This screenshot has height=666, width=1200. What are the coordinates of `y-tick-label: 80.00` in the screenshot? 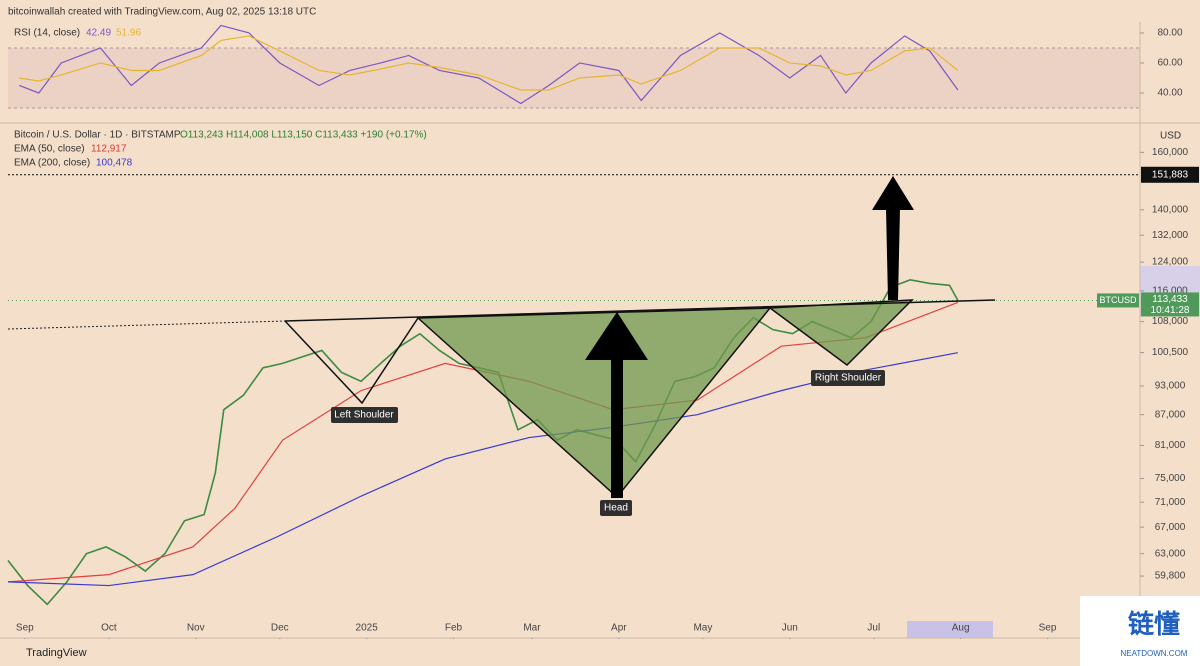 It's located at (1169, 33).